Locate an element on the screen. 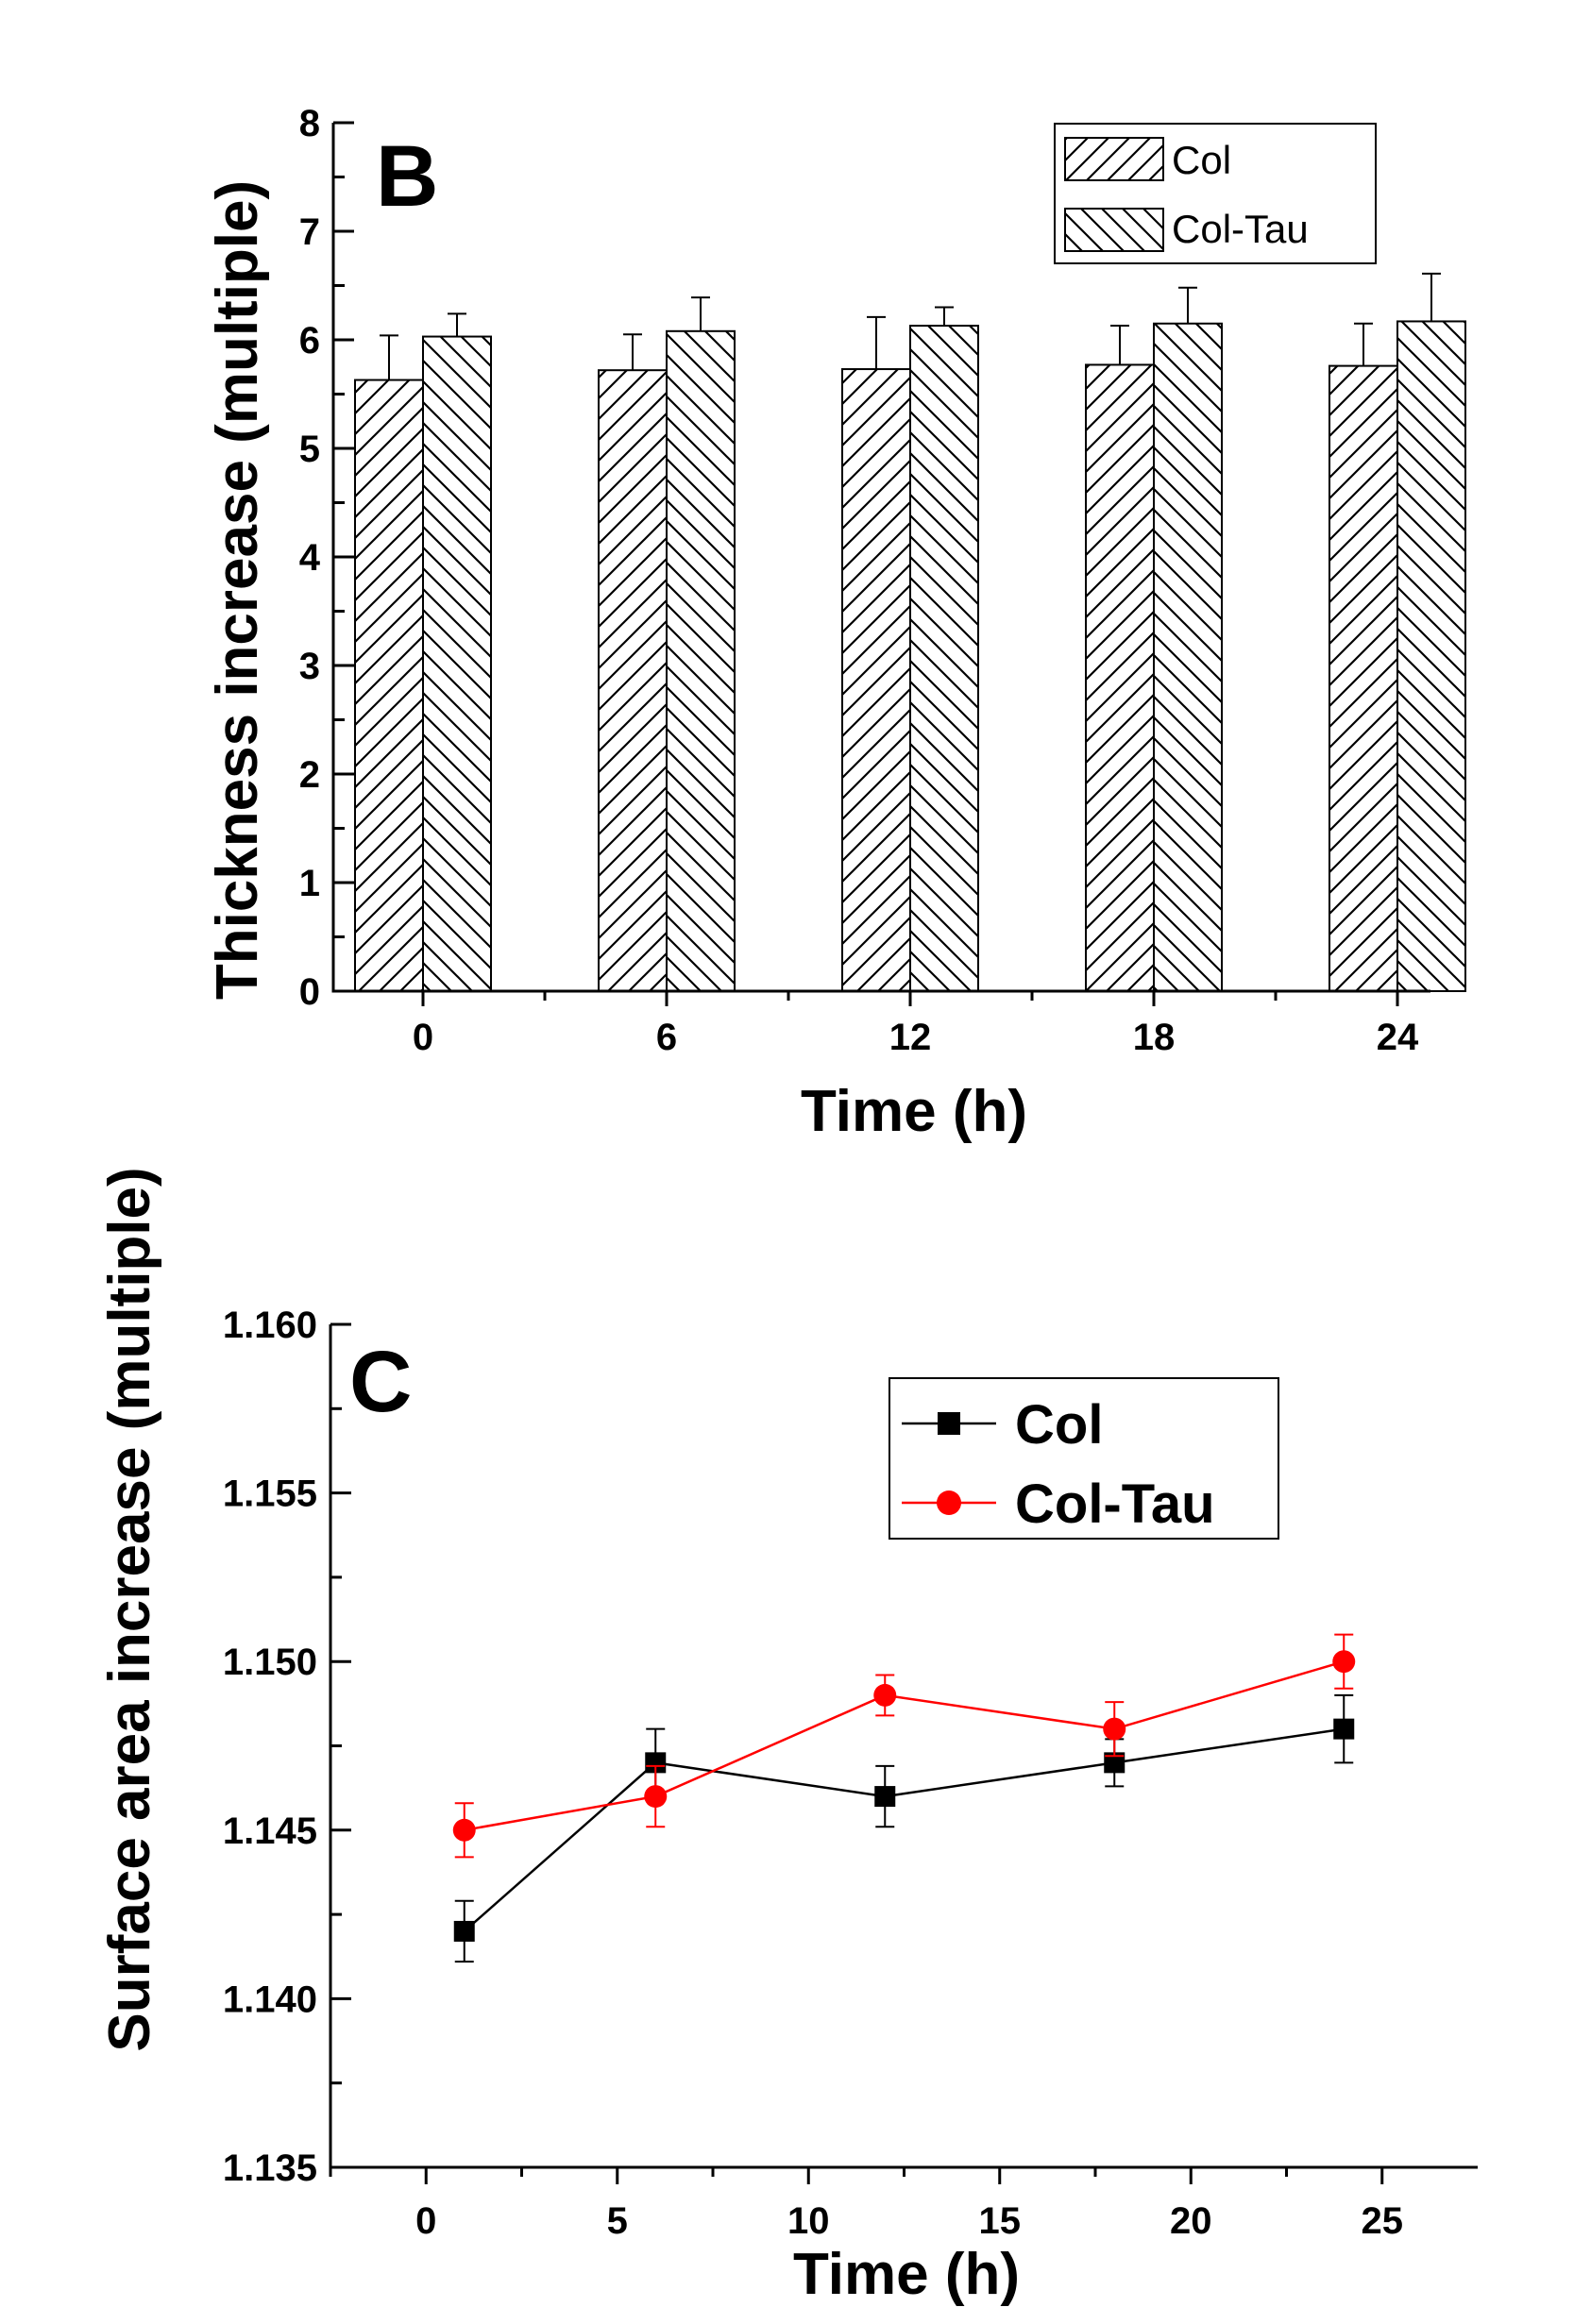 The width and height of the screenshot is (1574, 2324). series-line-col is located at coordinates (904, 1829).